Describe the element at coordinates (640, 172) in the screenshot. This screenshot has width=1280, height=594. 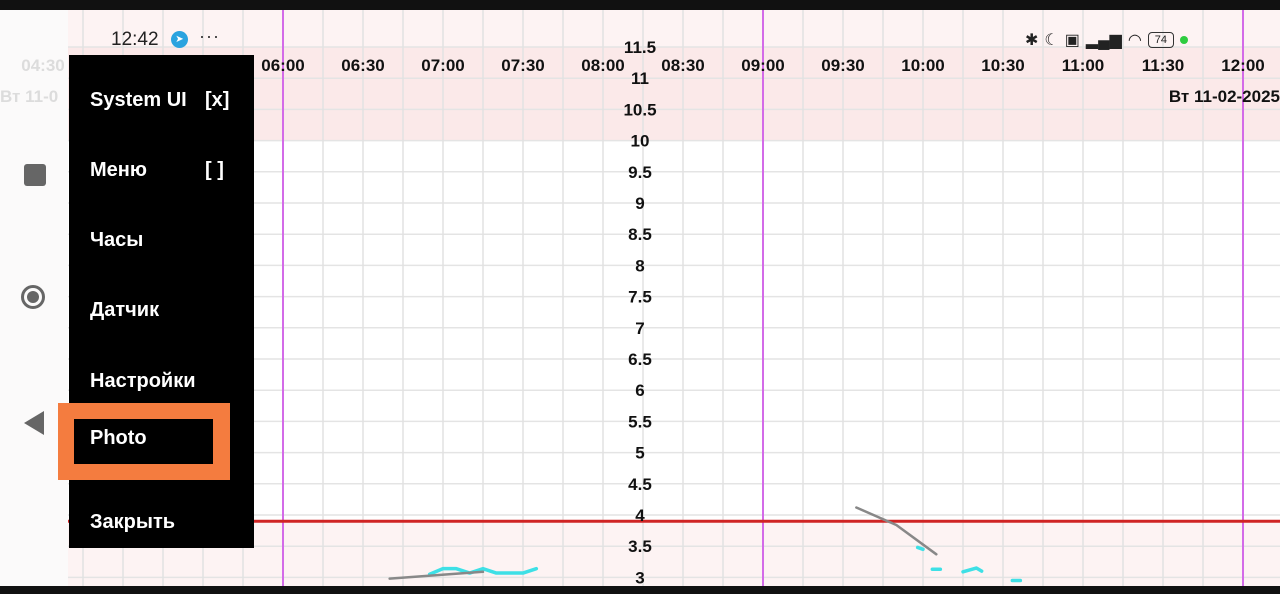
I see `y-tick-label: 9.5` at that location.